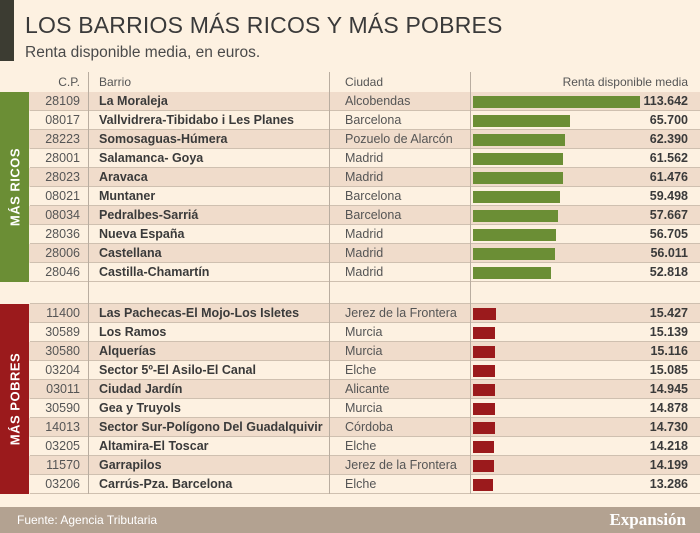  I want to click on income-value-label: 52.818, so click(668, 272).